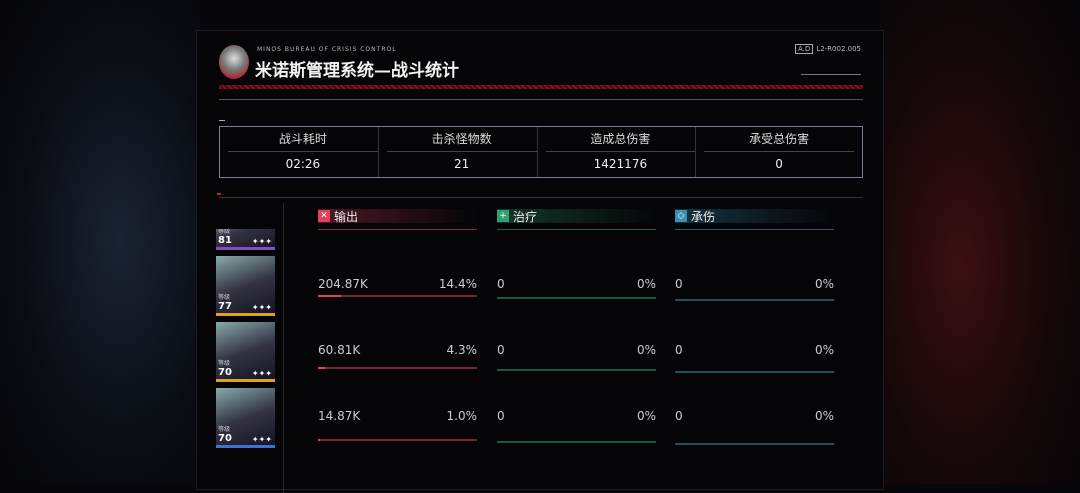 The image size is (1080, 493). Describe the element at coordinates (503, 216) in the screenshot. I see `plus-icon: +` at that location.